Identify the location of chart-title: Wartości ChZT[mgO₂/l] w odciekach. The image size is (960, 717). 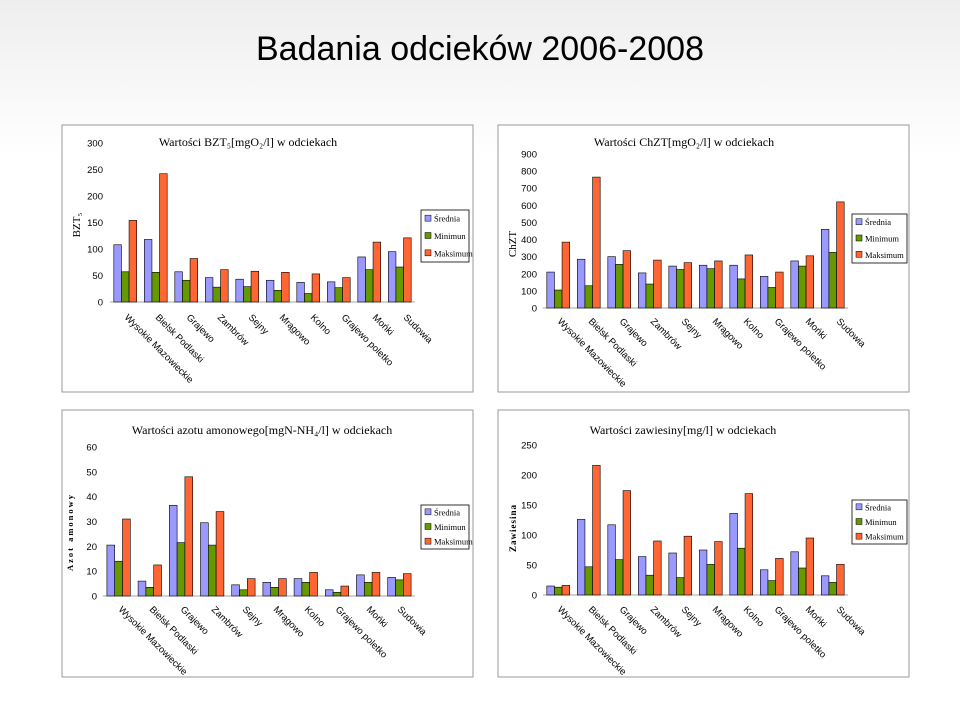
(684, 142).